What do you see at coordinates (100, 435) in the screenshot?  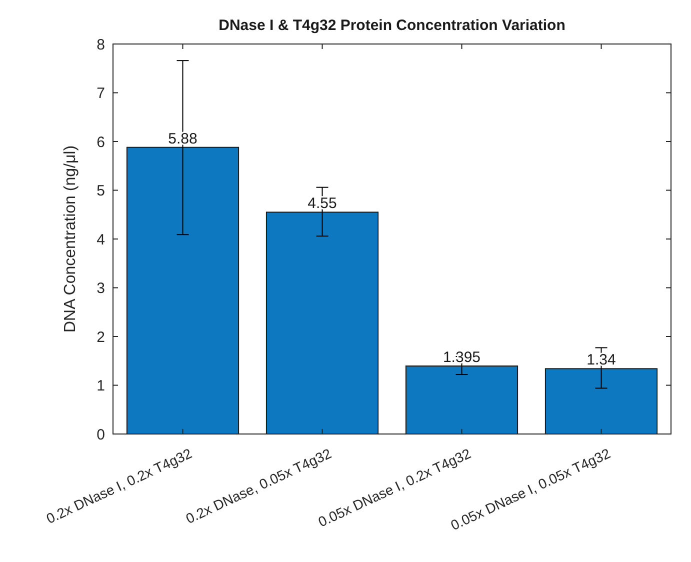 I see `y-tick-label: 0` at bounding box center [100, 435].